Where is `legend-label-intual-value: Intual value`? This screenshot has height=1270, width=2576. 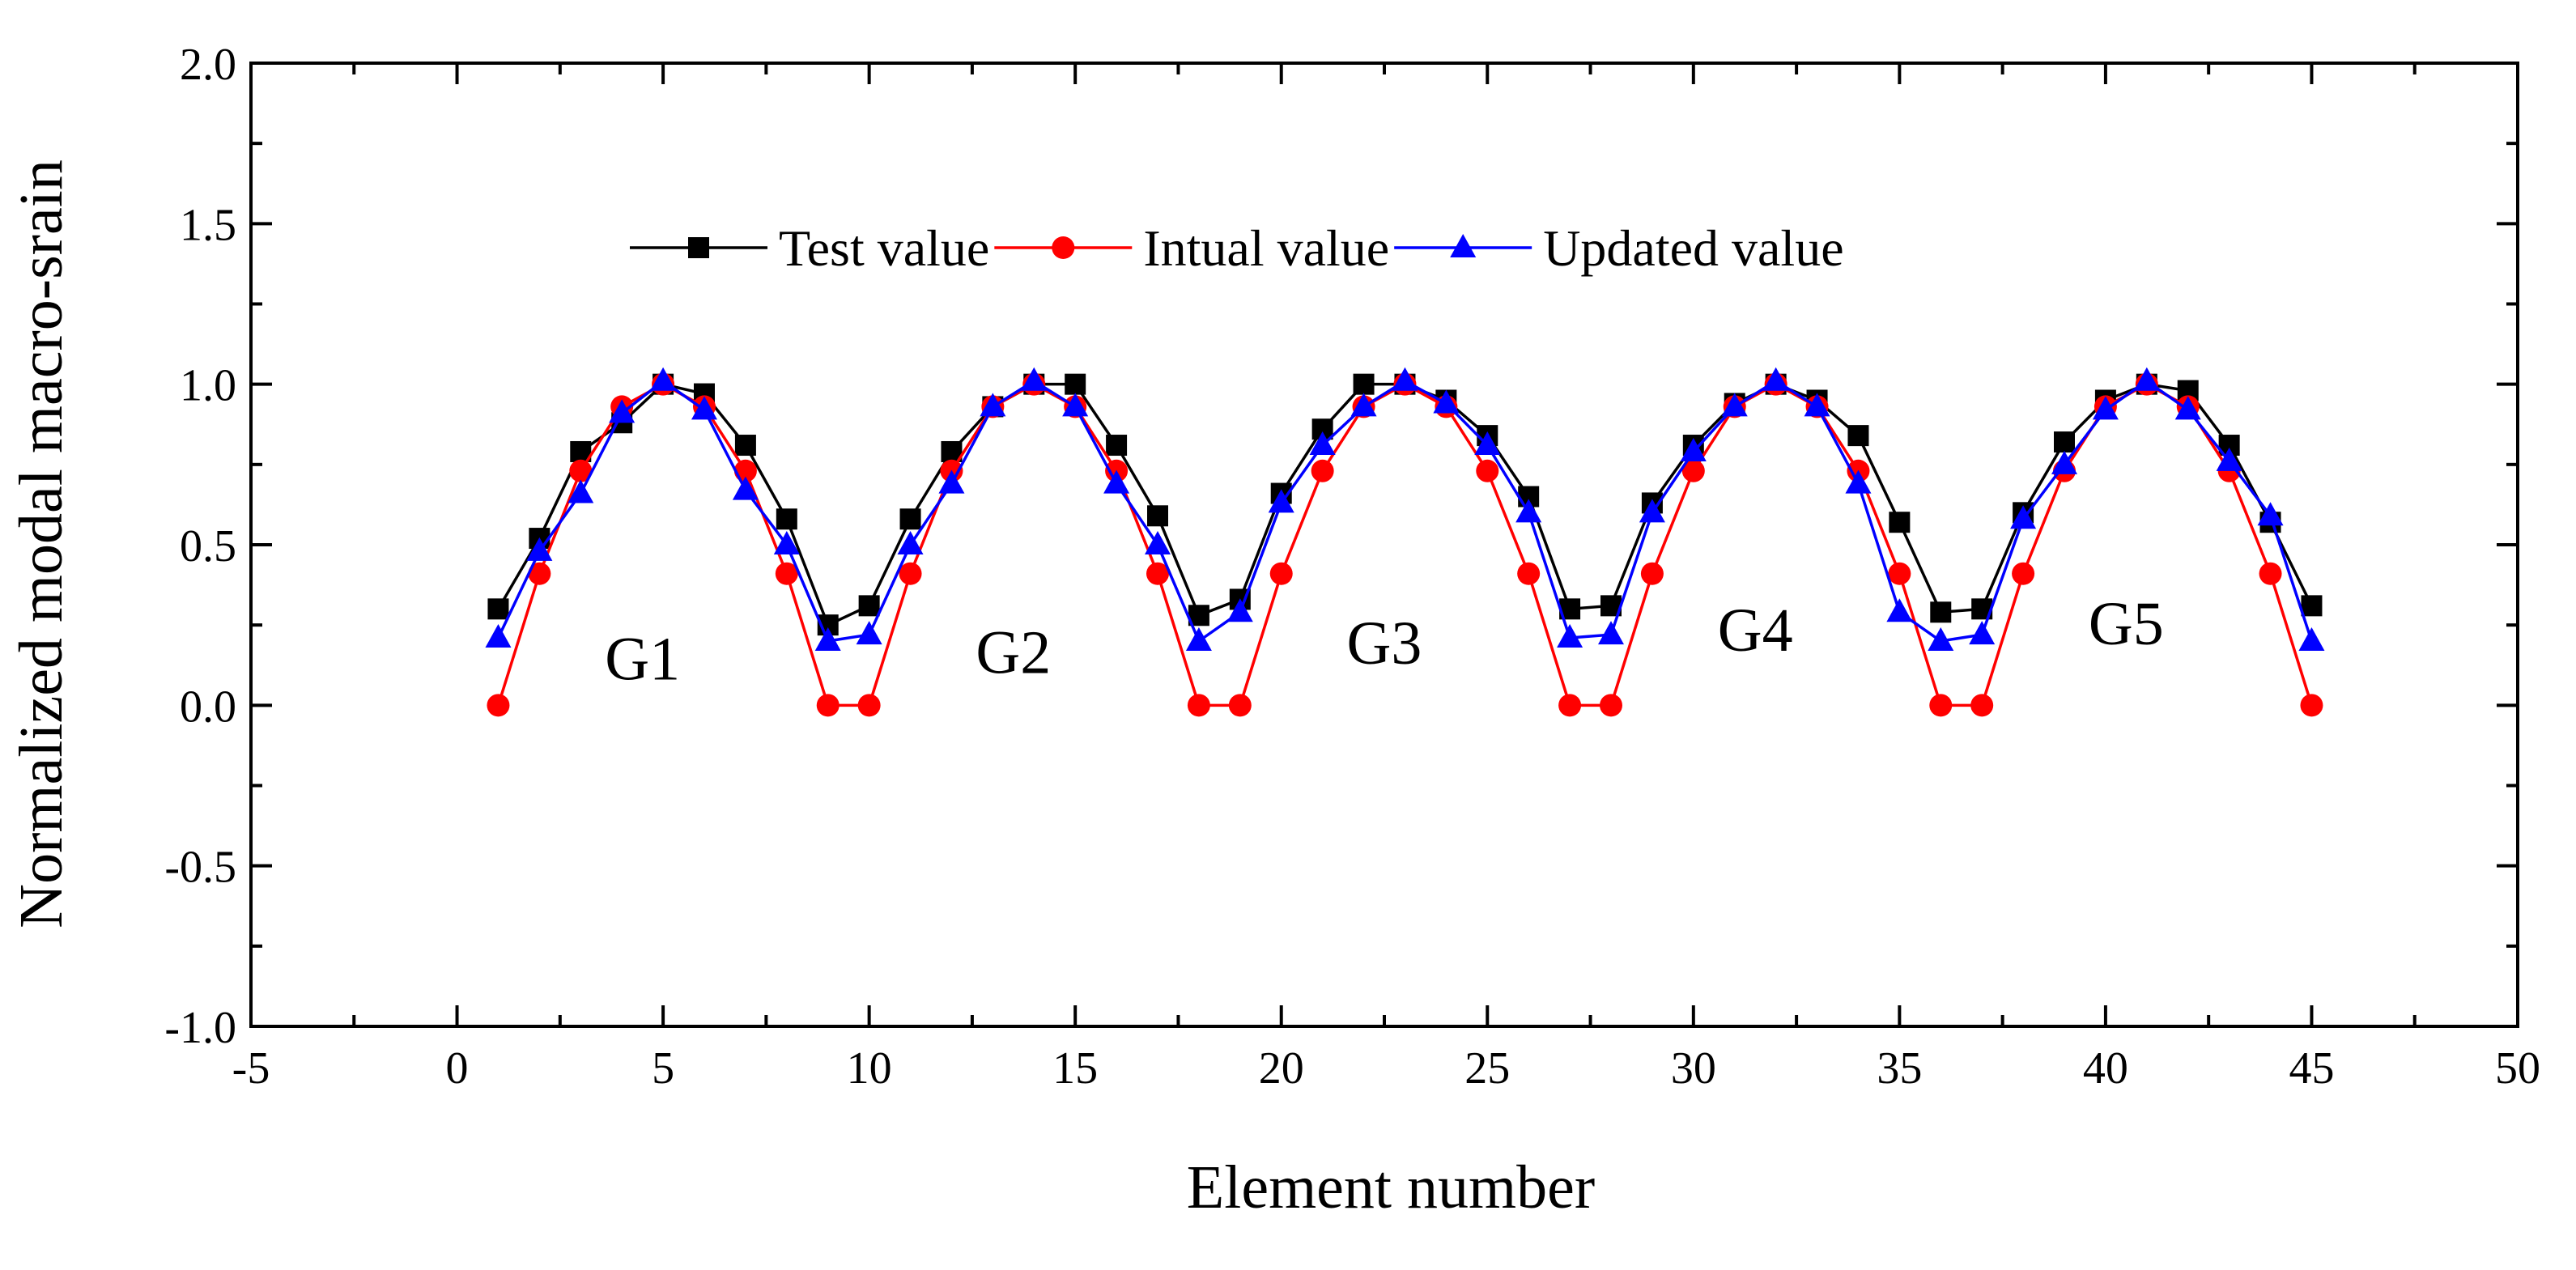 legend-label-intual-value: Intual value is located at coordinates (1266, 248).